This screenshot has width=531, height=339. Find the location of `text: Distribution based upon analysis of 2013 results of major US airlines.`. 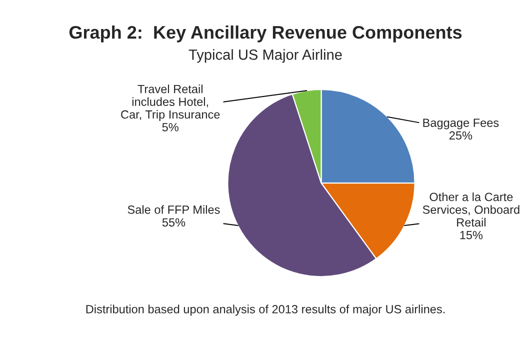

text: Distribution based upon analysis of 2013 results of major US airlines. is located at coordinates (265, 310).